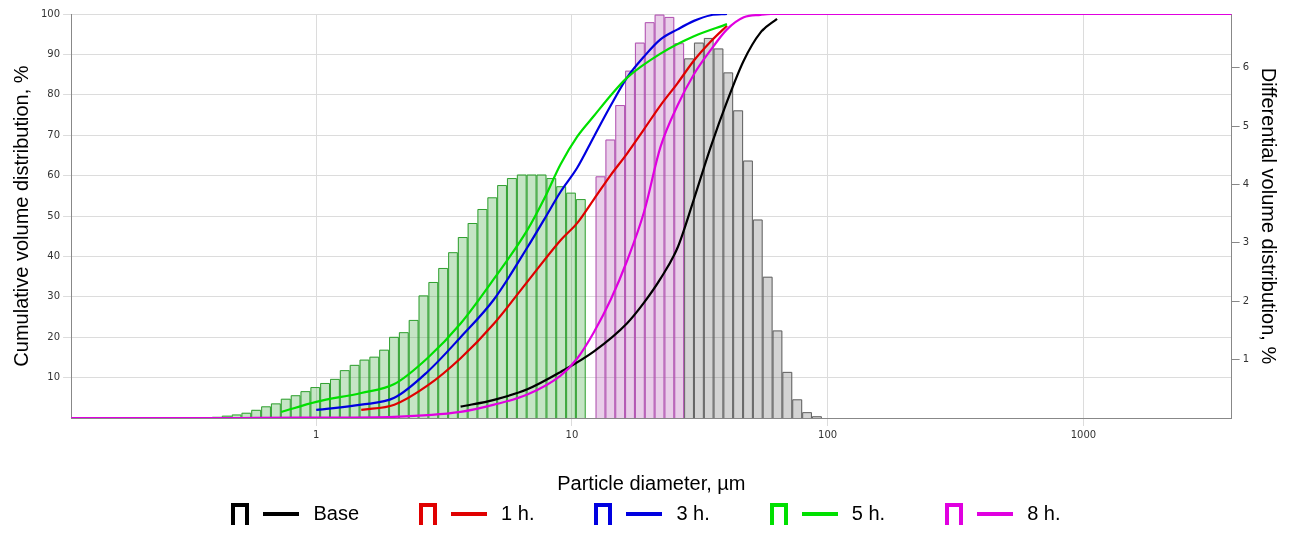 Image resolution: width=1292 pixels, height=539 pixels. I want to click on legend-label: 1 h., so click(518, 513).